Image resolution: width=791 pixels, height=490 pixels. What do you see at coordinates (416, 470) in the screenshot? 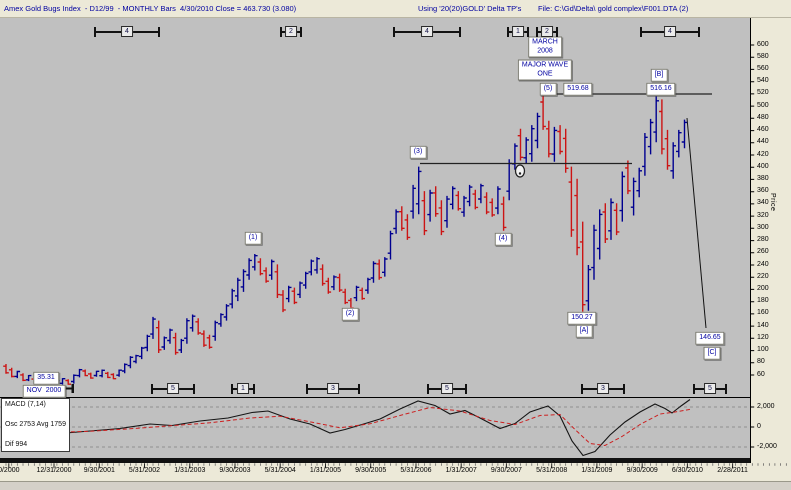
I see `date-tick-label: 5/31/2006` at bounding box center [416, 470].